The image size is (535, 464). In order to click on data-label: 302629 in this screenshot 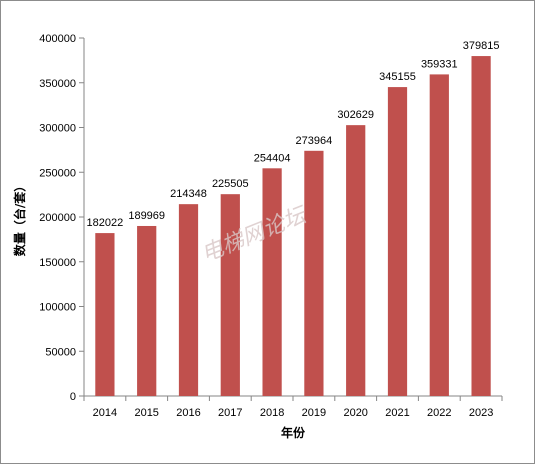, I will do `click(355, 115)`.